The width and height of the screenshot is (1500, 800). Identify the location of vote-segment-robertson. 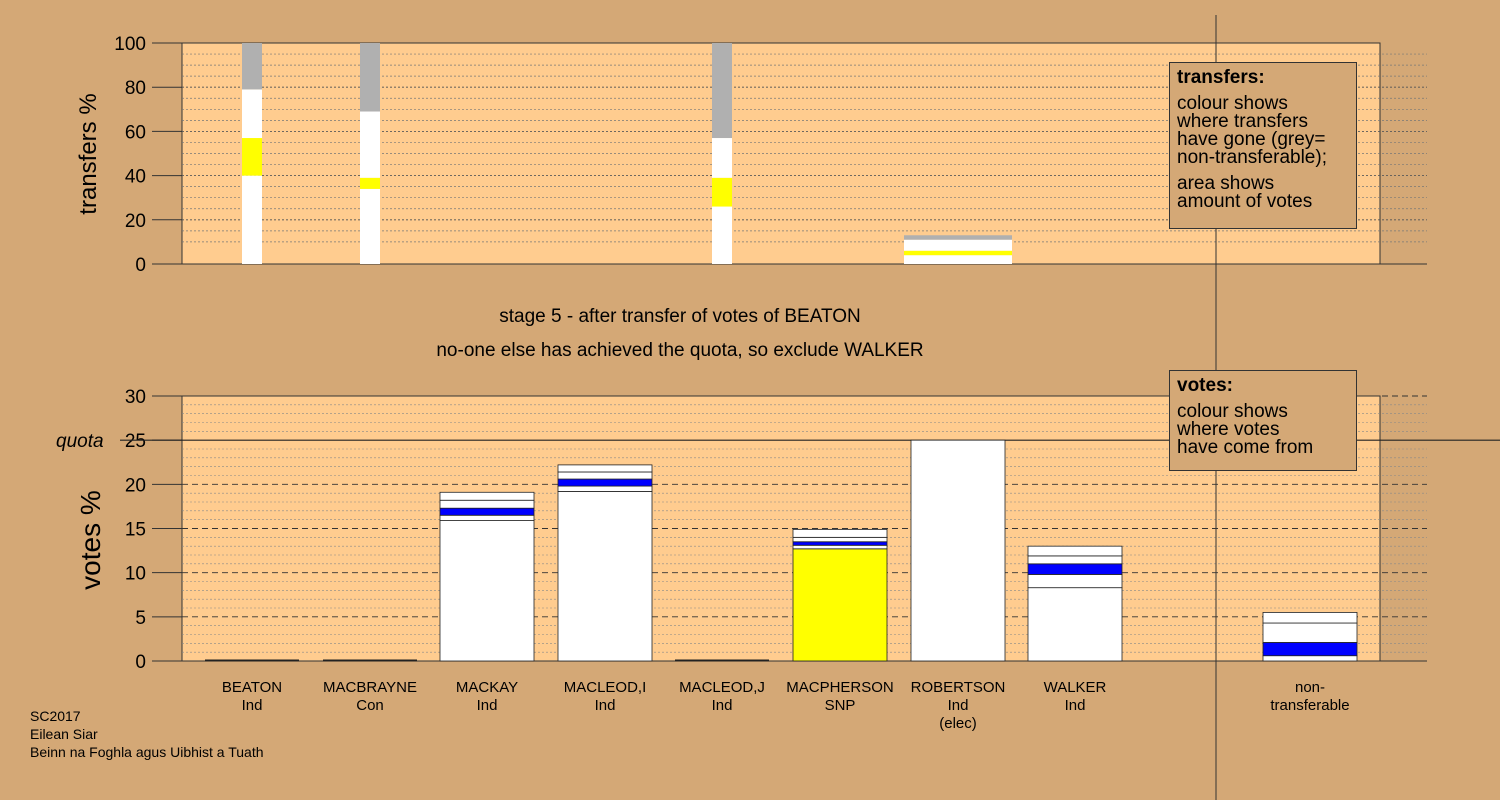
(958, 550).